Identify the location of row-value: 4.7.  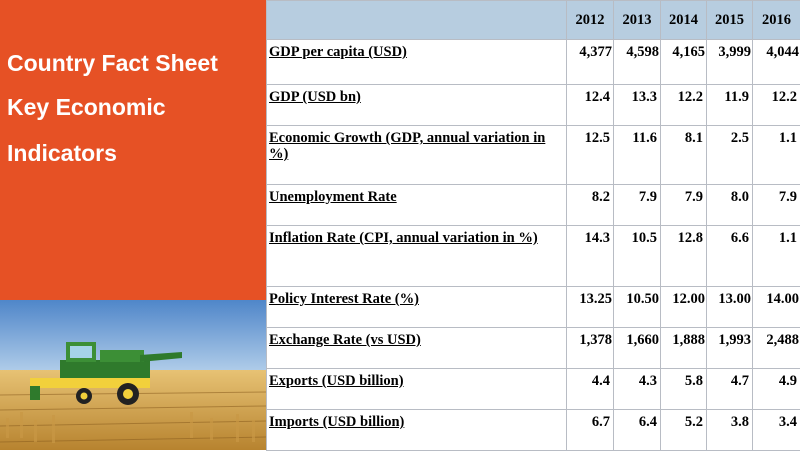
(730, 389).